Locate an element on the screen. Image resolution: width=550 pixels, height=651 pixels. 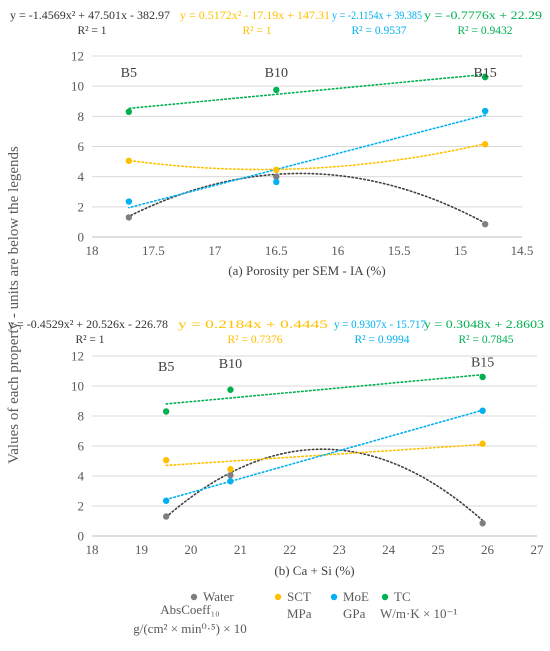
equation-moe: y = -2.1154x + 39.385 is located at coordinates (377, 16).